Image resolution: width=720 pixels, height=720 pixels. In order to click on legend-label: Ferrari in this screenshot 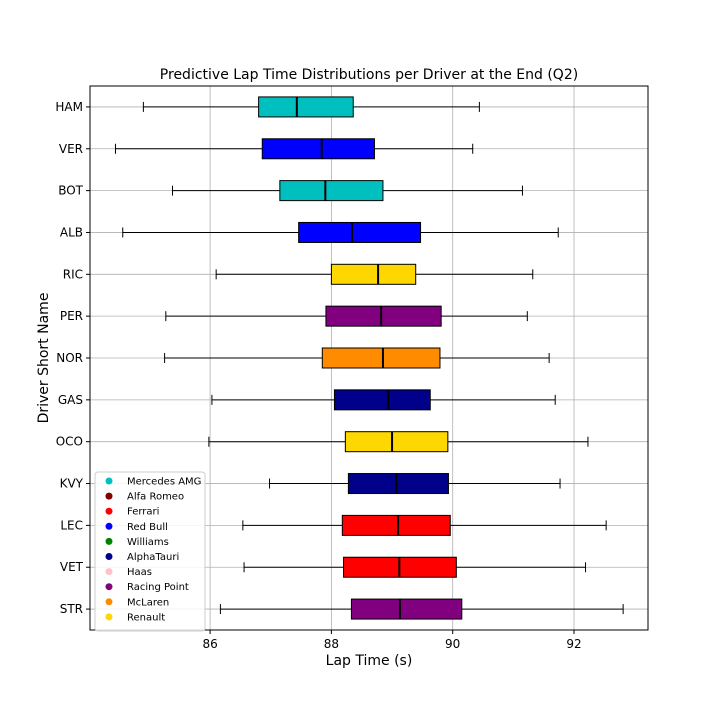, I will do `click(143, 512)`.